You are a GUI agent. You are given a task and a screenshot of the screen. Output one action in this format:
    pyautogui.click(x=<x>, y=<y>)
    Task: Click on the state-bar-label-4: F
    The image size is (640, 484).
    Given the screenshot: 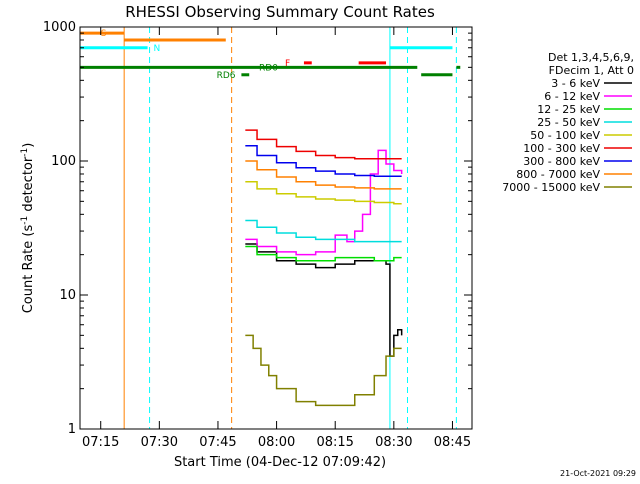 What is the action you would take?
    pyautogui.click(x=287, y=64)
    